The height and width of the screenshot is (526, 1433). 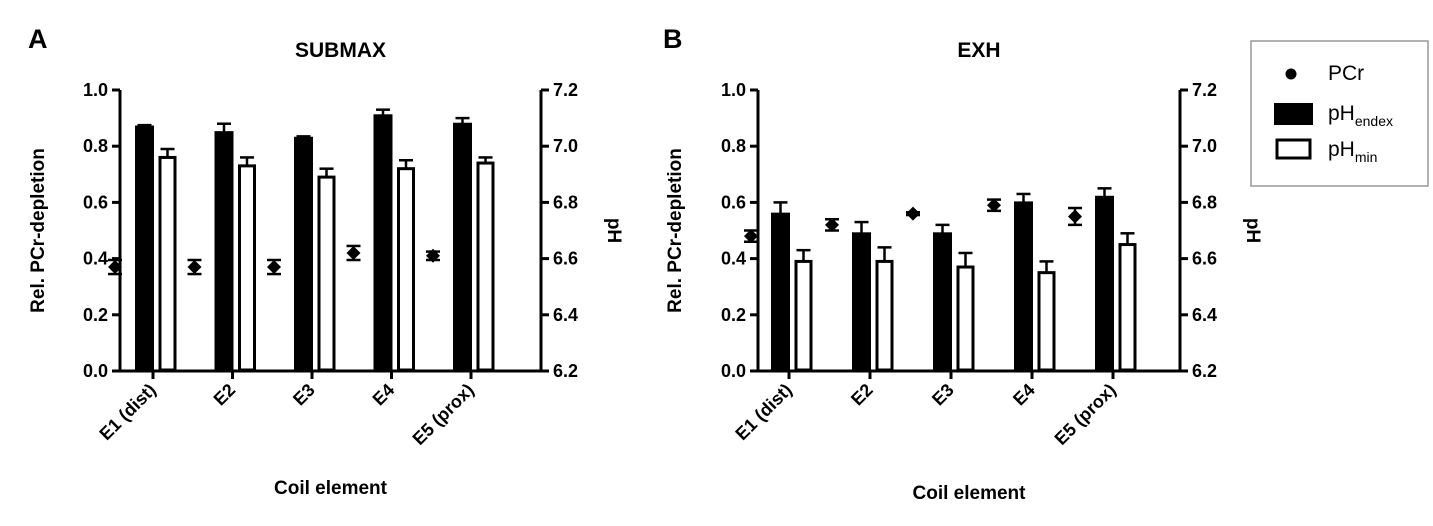 What do you see at coordinates (38, 39) in the screenshot?
I see `panel-letter: A` at bounding box center [38, 39].